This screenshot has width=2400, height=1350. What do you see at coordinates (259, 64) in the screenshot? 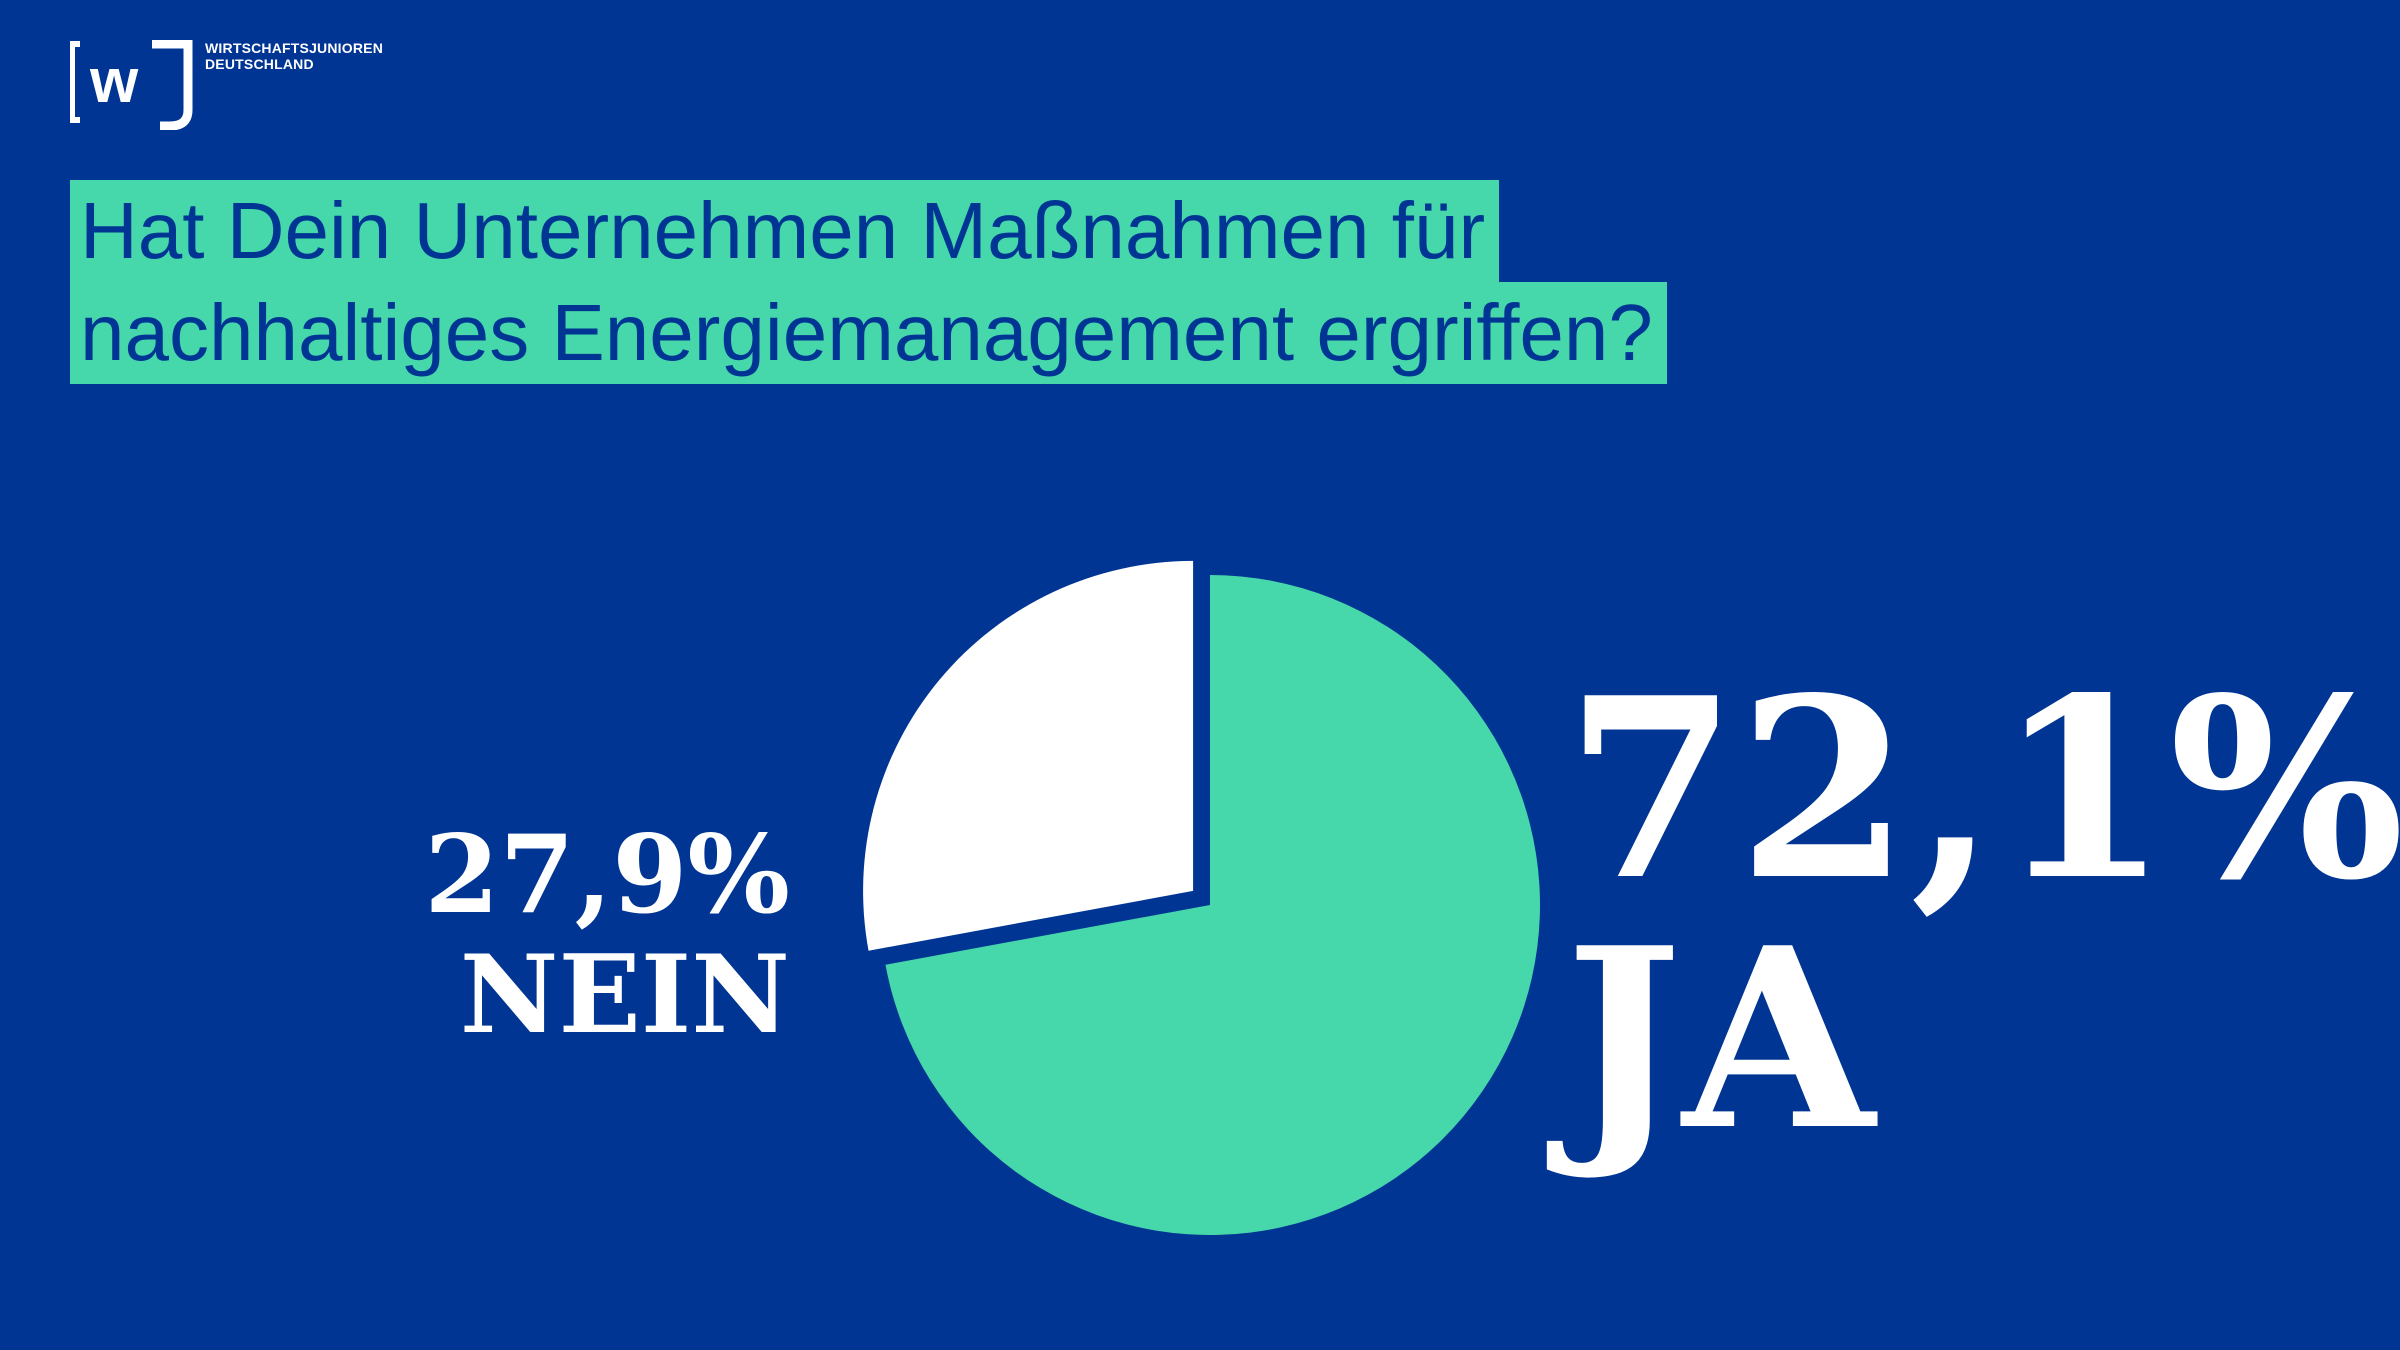
I see `brand-name-line2: DEUTSCHLAND` at bounding box center [259, 64].